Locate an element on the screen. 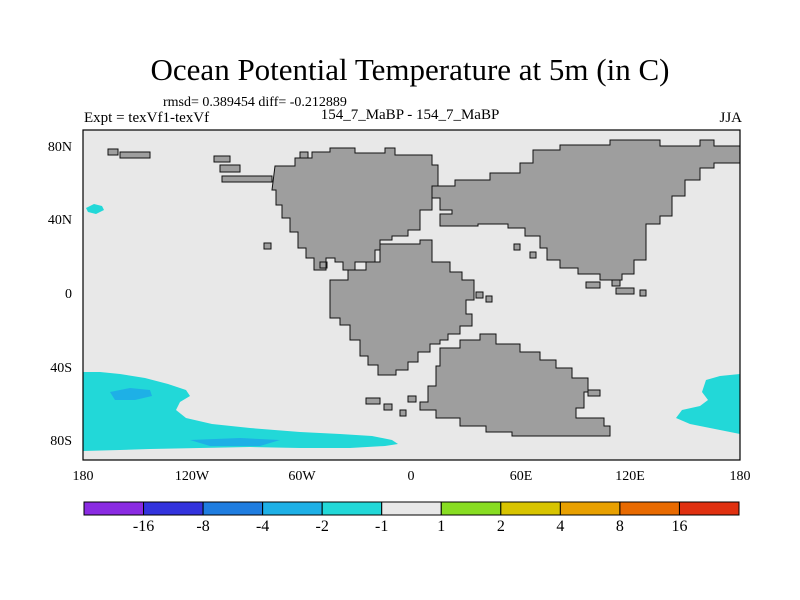 This screenshot has height=600, width=800. land-gondwana-east is located at coordinates (488, 385).